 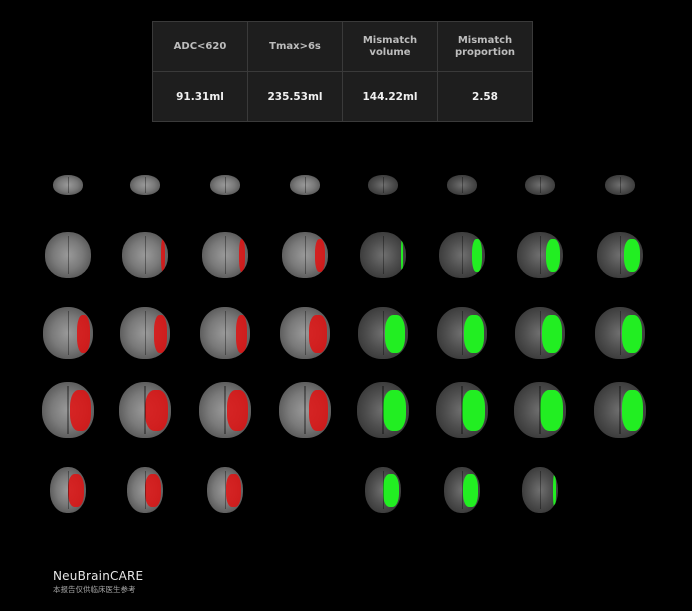 I want to click on header-tmax: Tmax>6s, so click(x=295, y=46).